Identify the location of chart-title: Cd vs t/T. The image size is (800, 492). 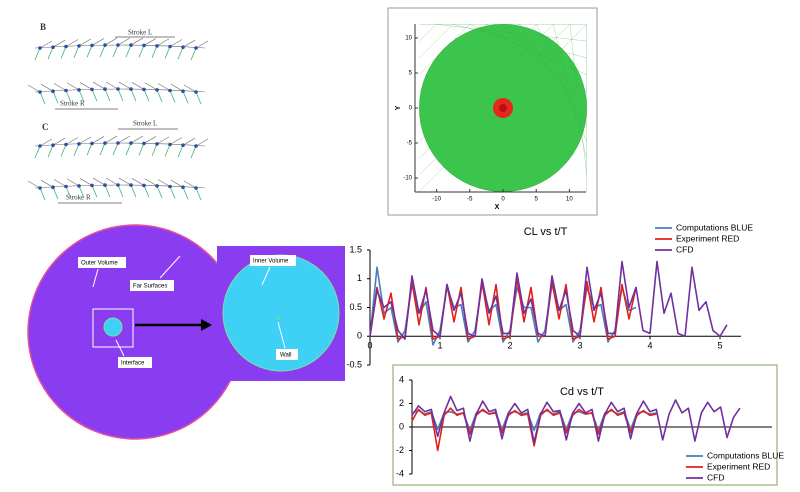
(582, 392).